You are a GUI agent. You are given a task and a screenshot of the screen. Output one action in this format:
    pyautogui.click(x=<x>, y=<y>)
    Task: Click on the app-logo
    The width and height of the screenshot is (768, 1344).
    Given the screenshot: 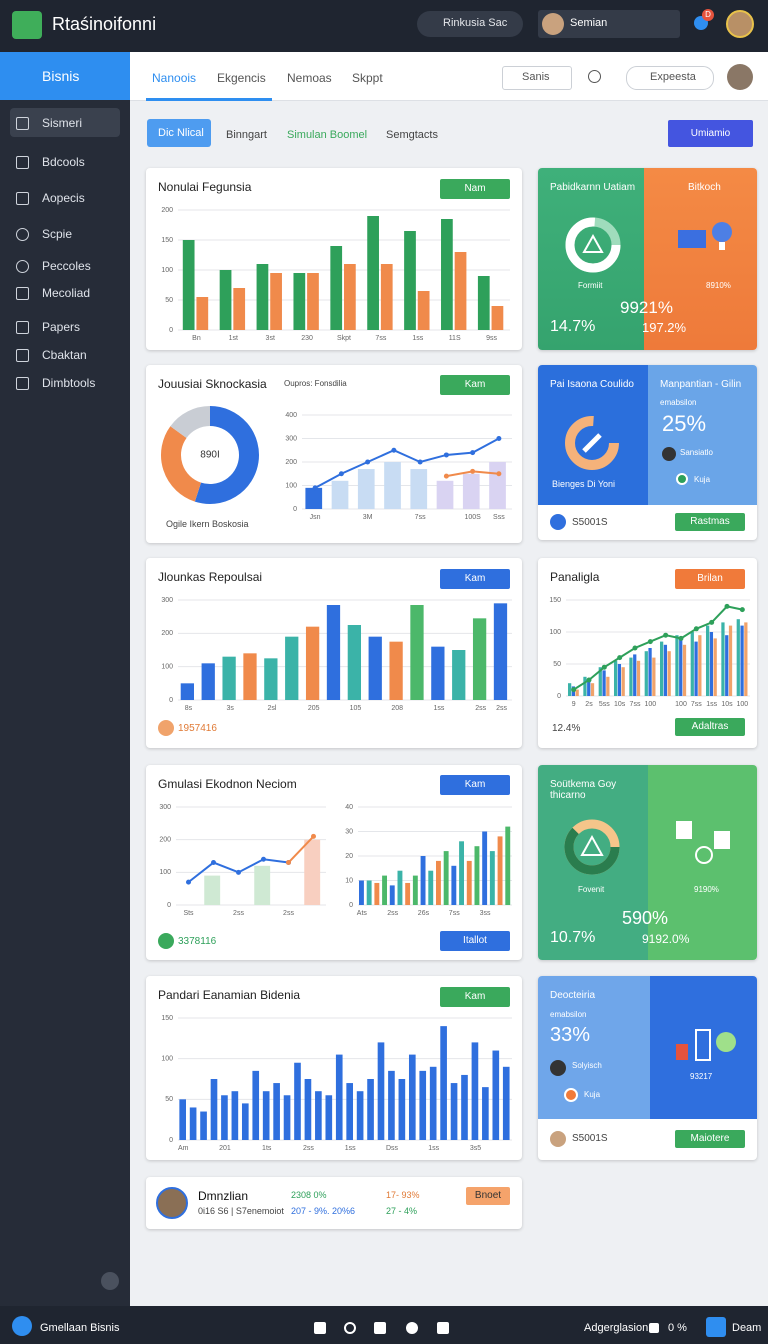 What is the action you would take?
    pyautogui.click(x=27, y=25)
    